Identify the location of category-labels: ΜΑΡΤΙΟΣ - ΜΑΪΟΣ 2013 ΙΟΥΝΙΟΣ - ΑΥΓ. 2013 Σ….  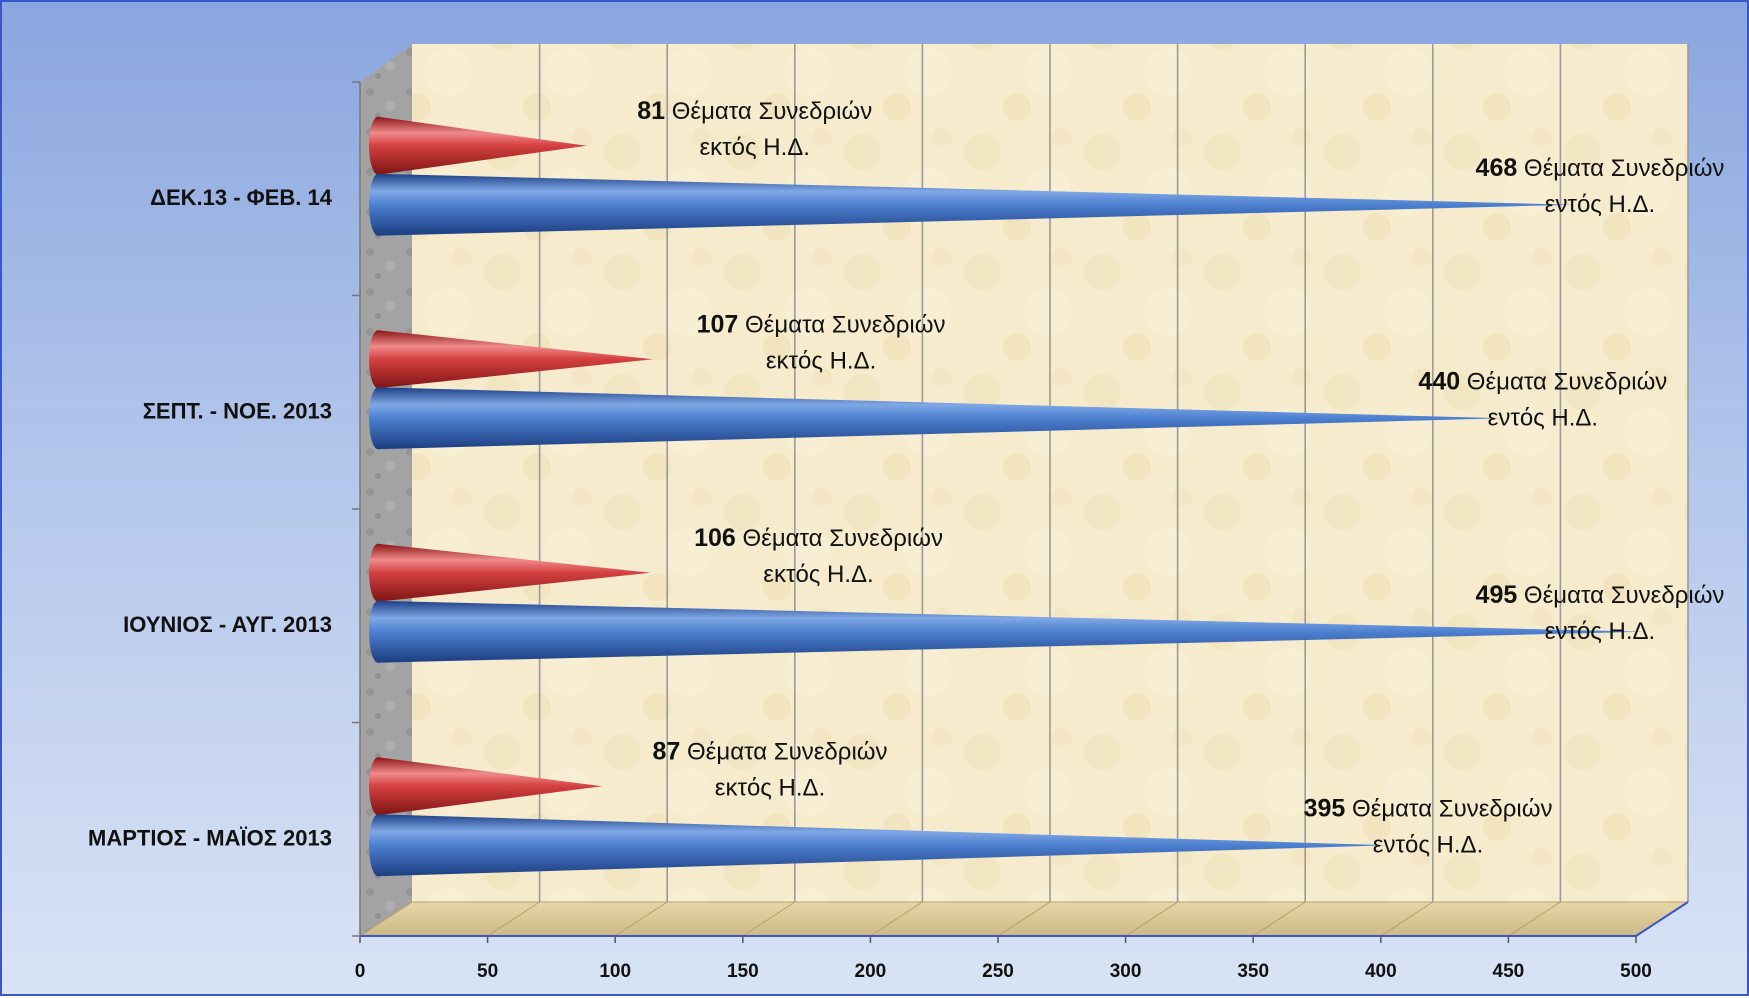
(210, 518).